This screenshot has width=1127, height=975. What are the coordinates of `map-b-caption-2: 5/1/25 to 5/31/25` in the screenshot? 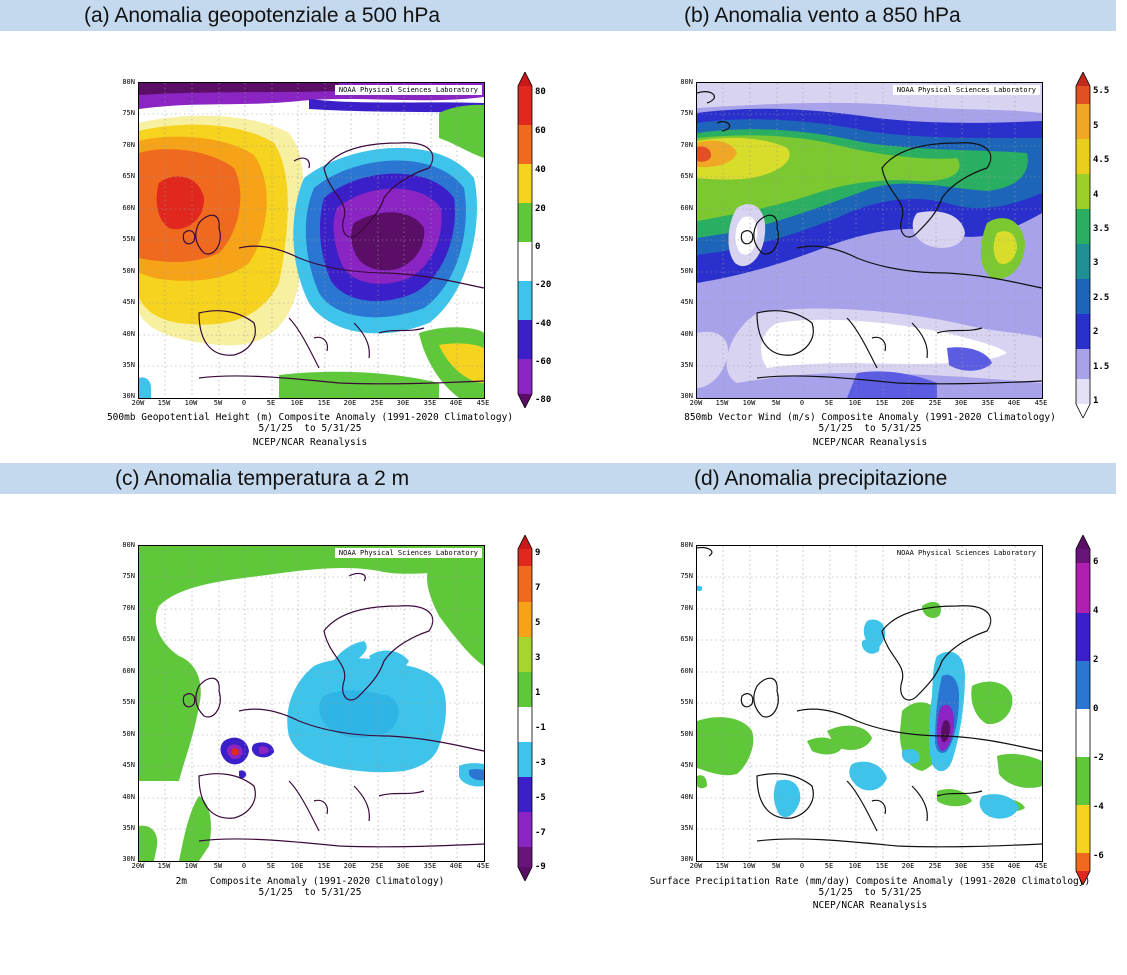 It's located at (870, 428).